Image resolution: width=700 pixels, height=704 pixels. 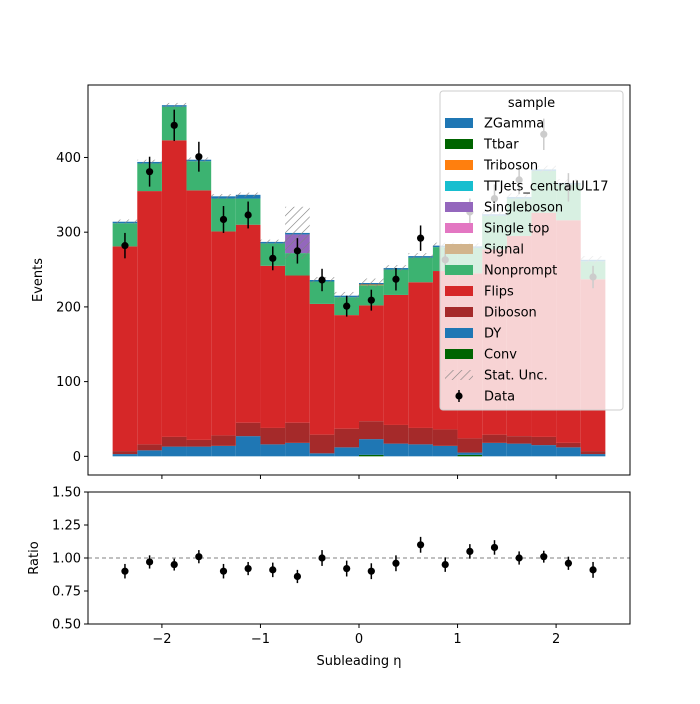 I want to click on main-y-tick-label: 200, so click(x=68, y=307).